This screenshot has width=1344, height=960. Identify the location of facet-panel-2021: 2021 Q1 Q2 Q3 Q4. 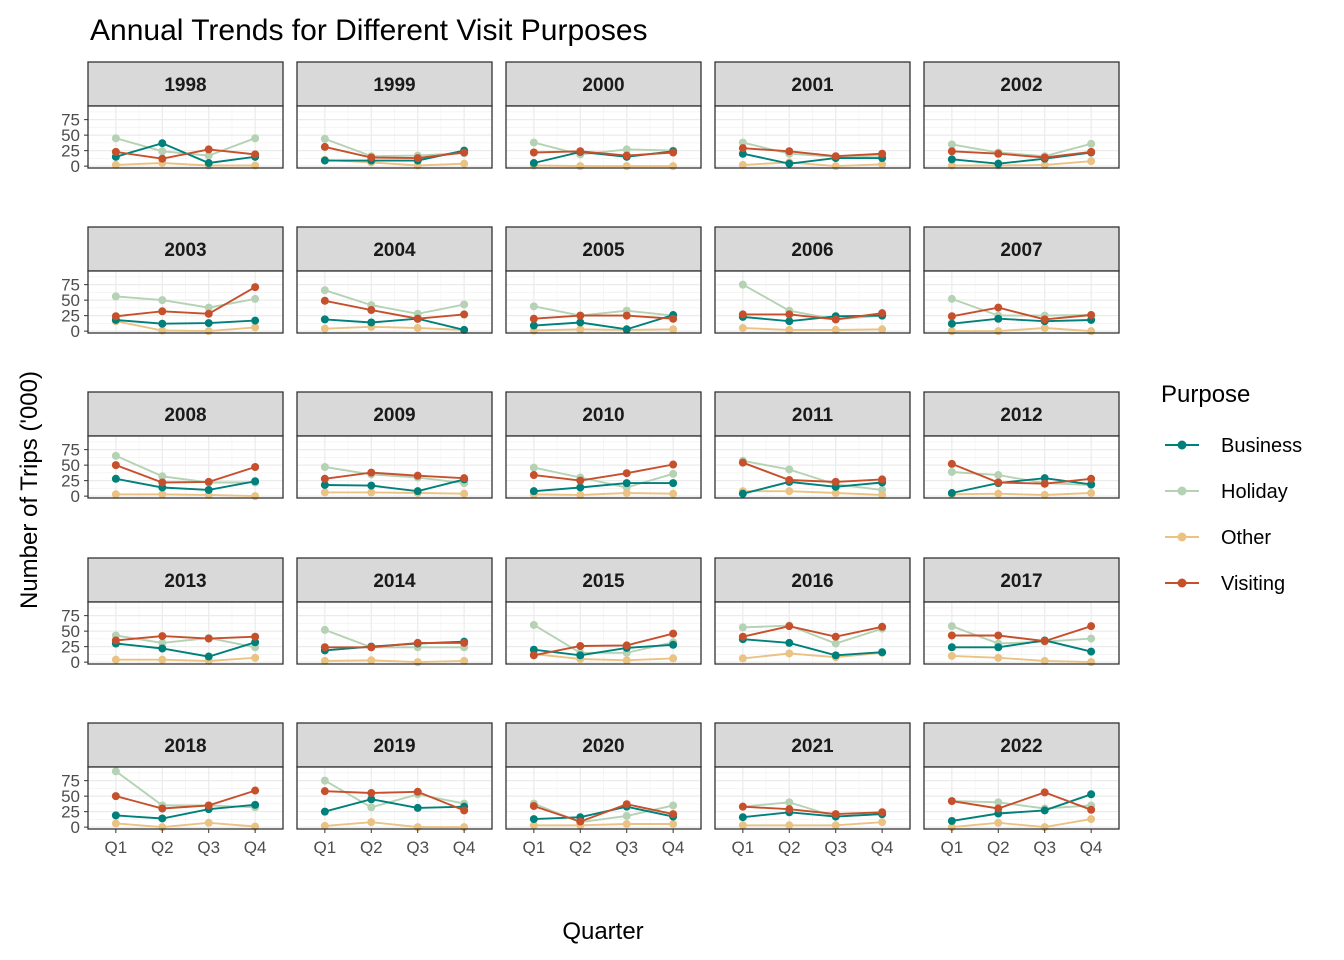
(812, 789).